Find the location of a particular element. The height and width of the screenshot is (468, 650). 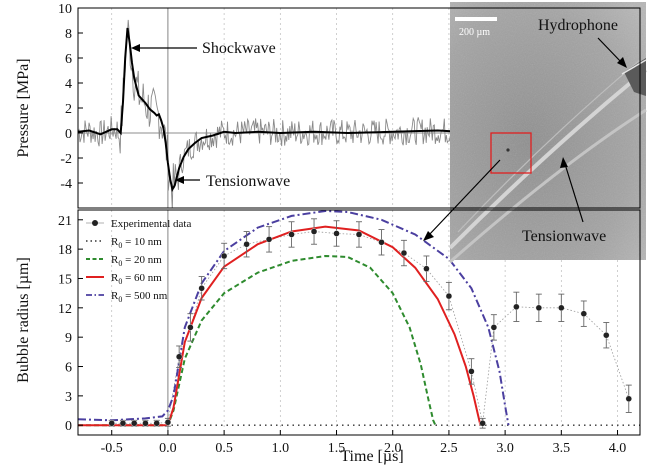

time-x-tick-label: 0.0 is located at coordinates (168, 448).